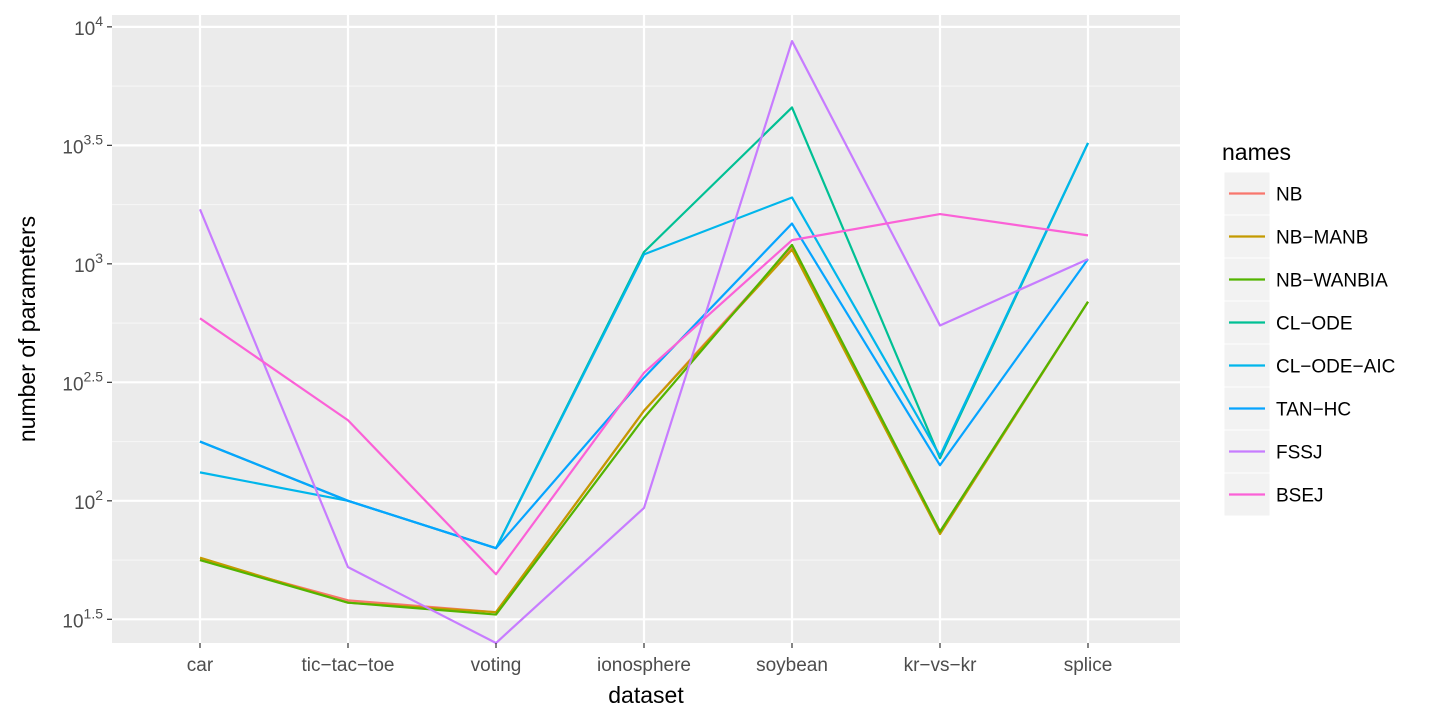 The image size is (1440, 720). Describe the element at coordinates (941, 665) in the screenshot. I see `x-tick-label: kr−vs−kr` at that location.